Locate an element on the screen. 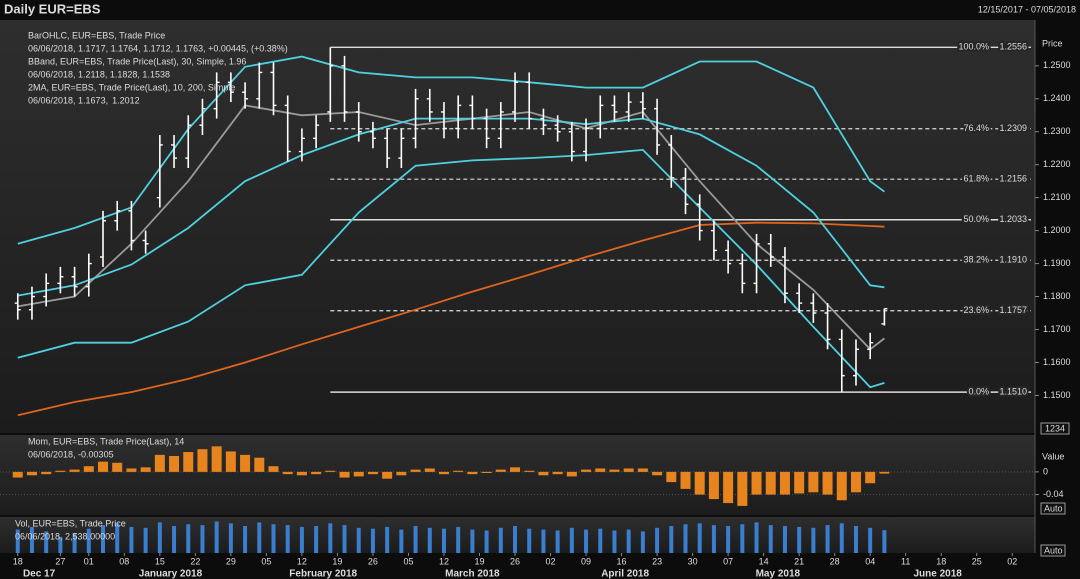 The image size is (1080, 579). y-tick-label: 1.1600 is located at coordinates (1057, 362).